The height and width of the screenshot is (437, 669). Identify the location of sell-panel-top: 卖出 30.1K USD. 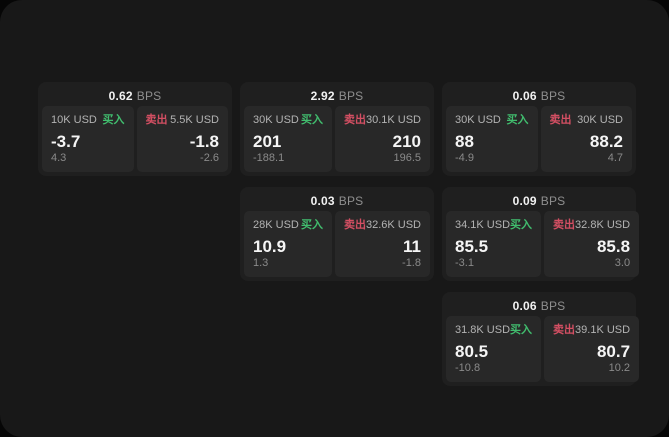
(382, 120).